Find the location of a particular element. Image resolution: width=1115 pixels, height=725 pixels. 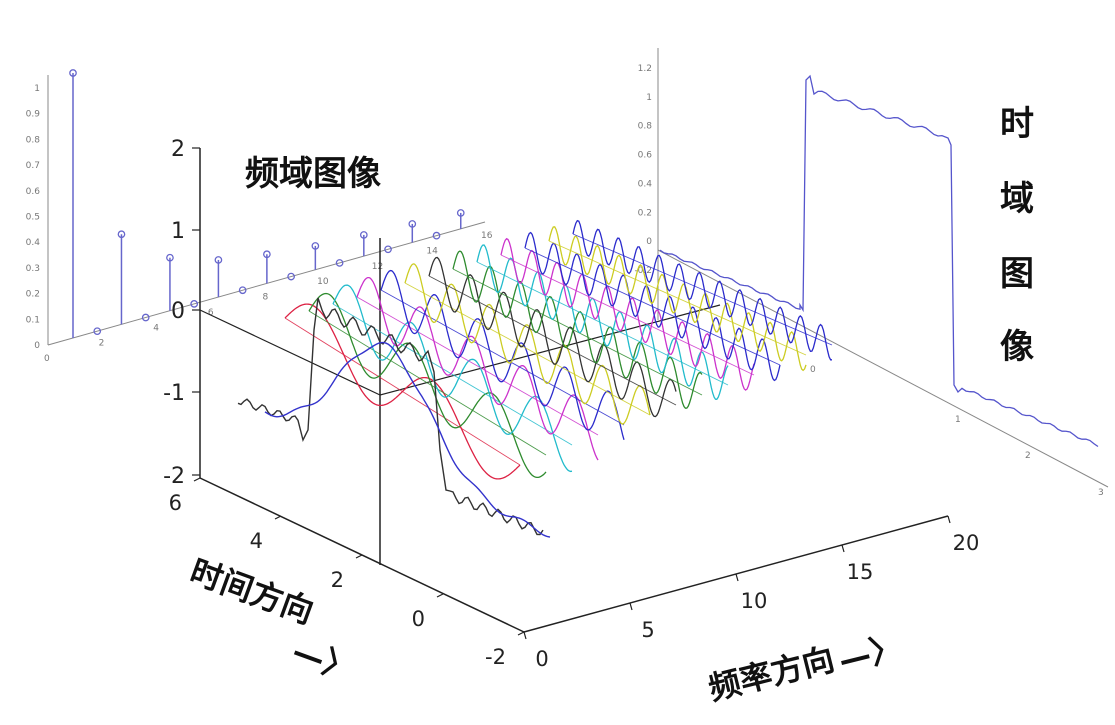

time-tick-label: 6 is located at coordinates (175, 503).